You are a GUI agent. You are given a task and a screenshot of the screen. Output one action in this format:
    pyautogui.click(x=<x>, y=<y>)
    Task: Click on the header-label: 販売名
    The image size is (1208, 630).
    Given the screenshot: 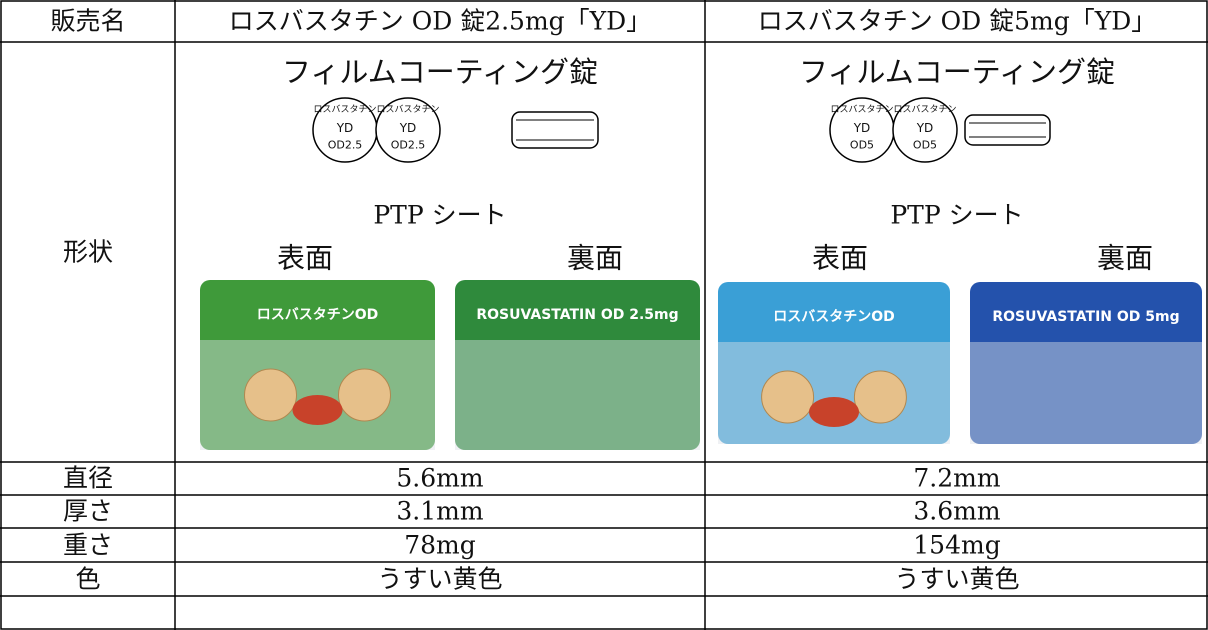 What is the action you would take?
    pyautogui.click(x=87, y=21)
    